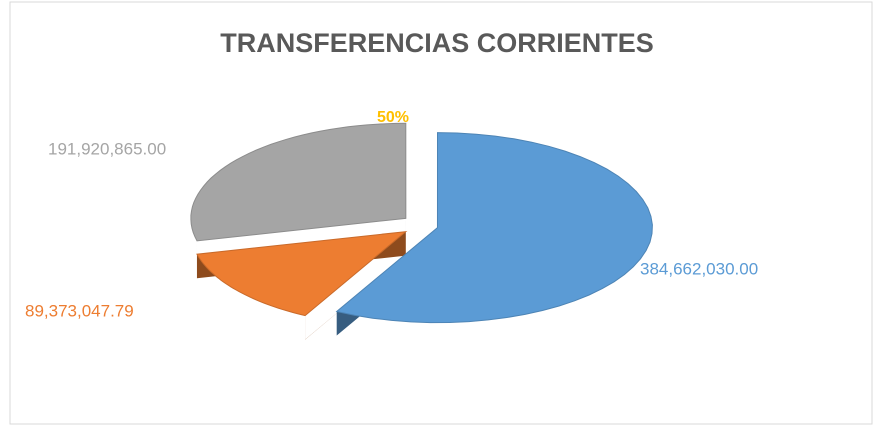 Image resolution: width=875 pixels, height=428 pixels. Describe the element at coordinates (437, 43) in the screenshot. I see `chart-title: TRANSFERENCIAS CORRIENTES` at that location.